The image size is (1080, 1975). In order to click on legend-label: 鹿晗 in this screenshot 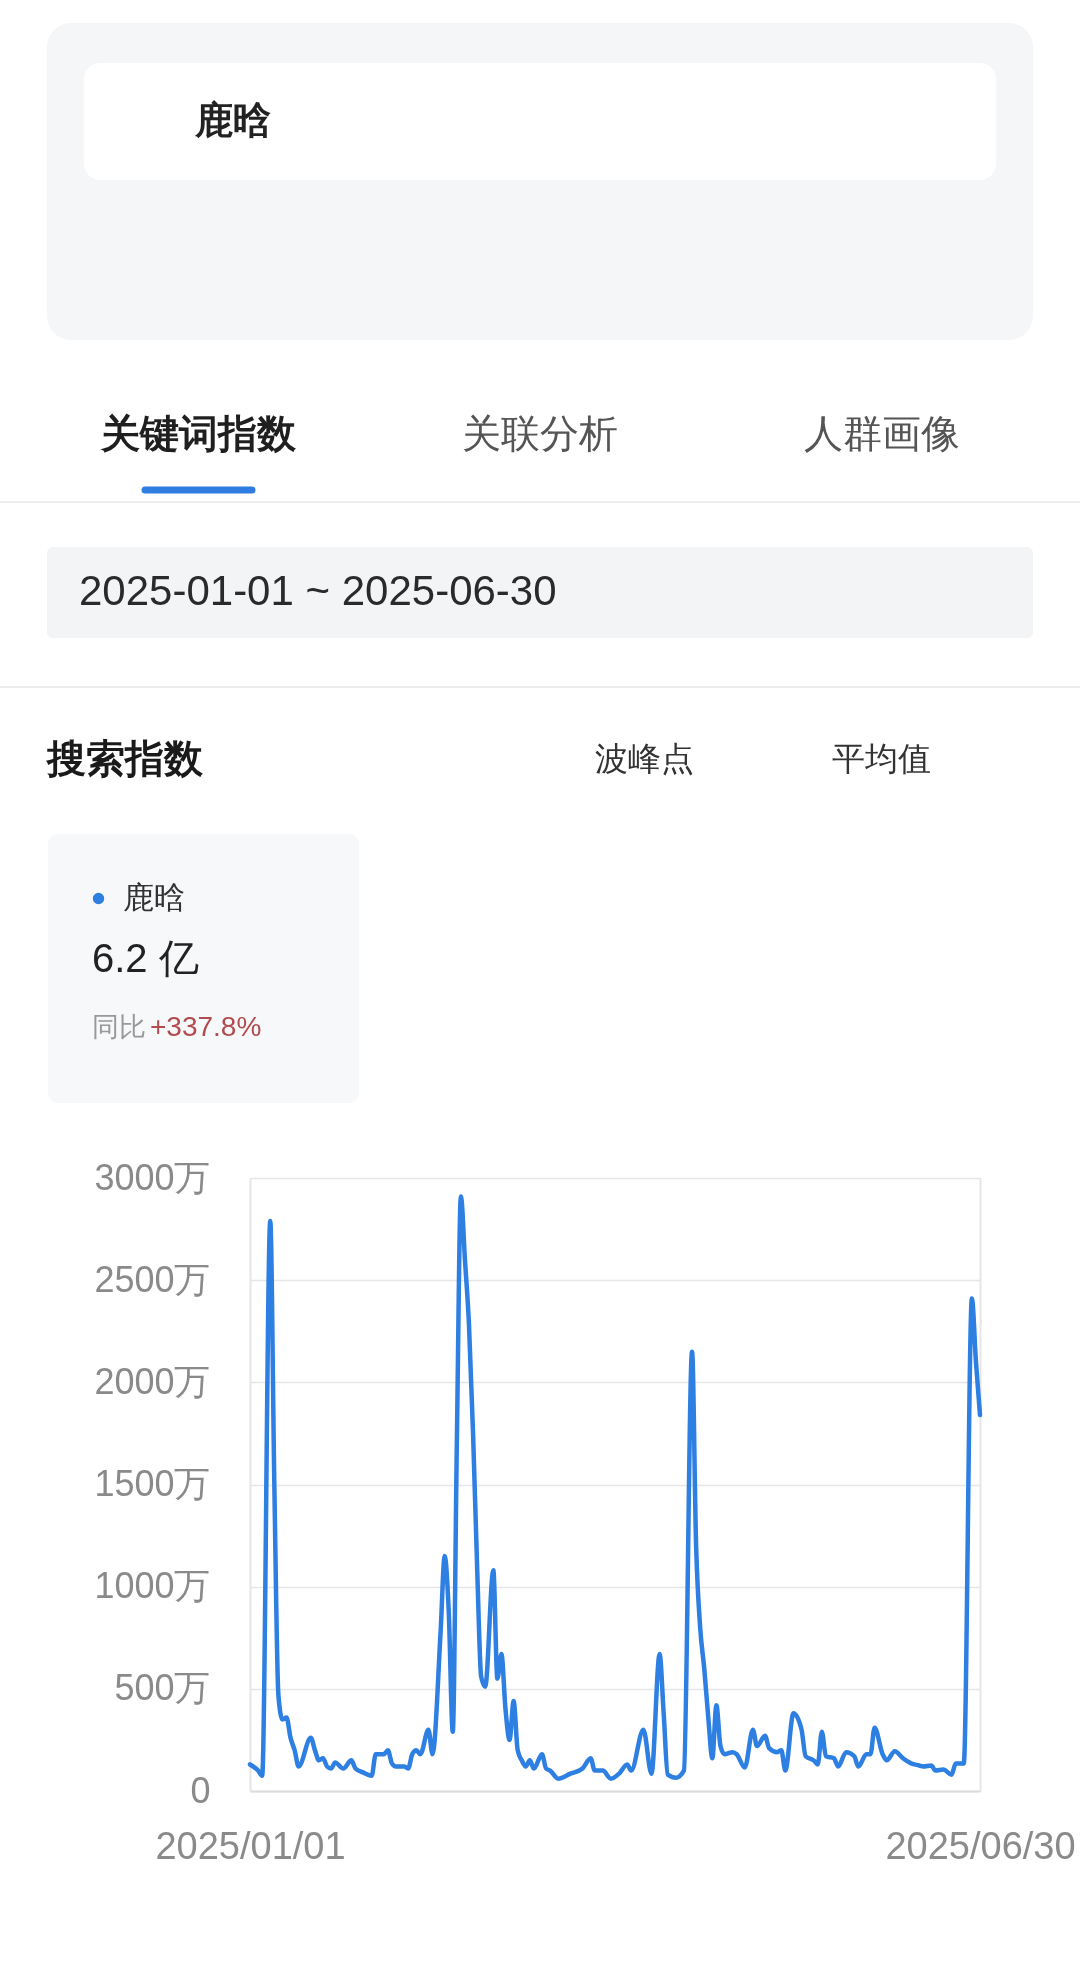, I will do `click(154, 897)`.